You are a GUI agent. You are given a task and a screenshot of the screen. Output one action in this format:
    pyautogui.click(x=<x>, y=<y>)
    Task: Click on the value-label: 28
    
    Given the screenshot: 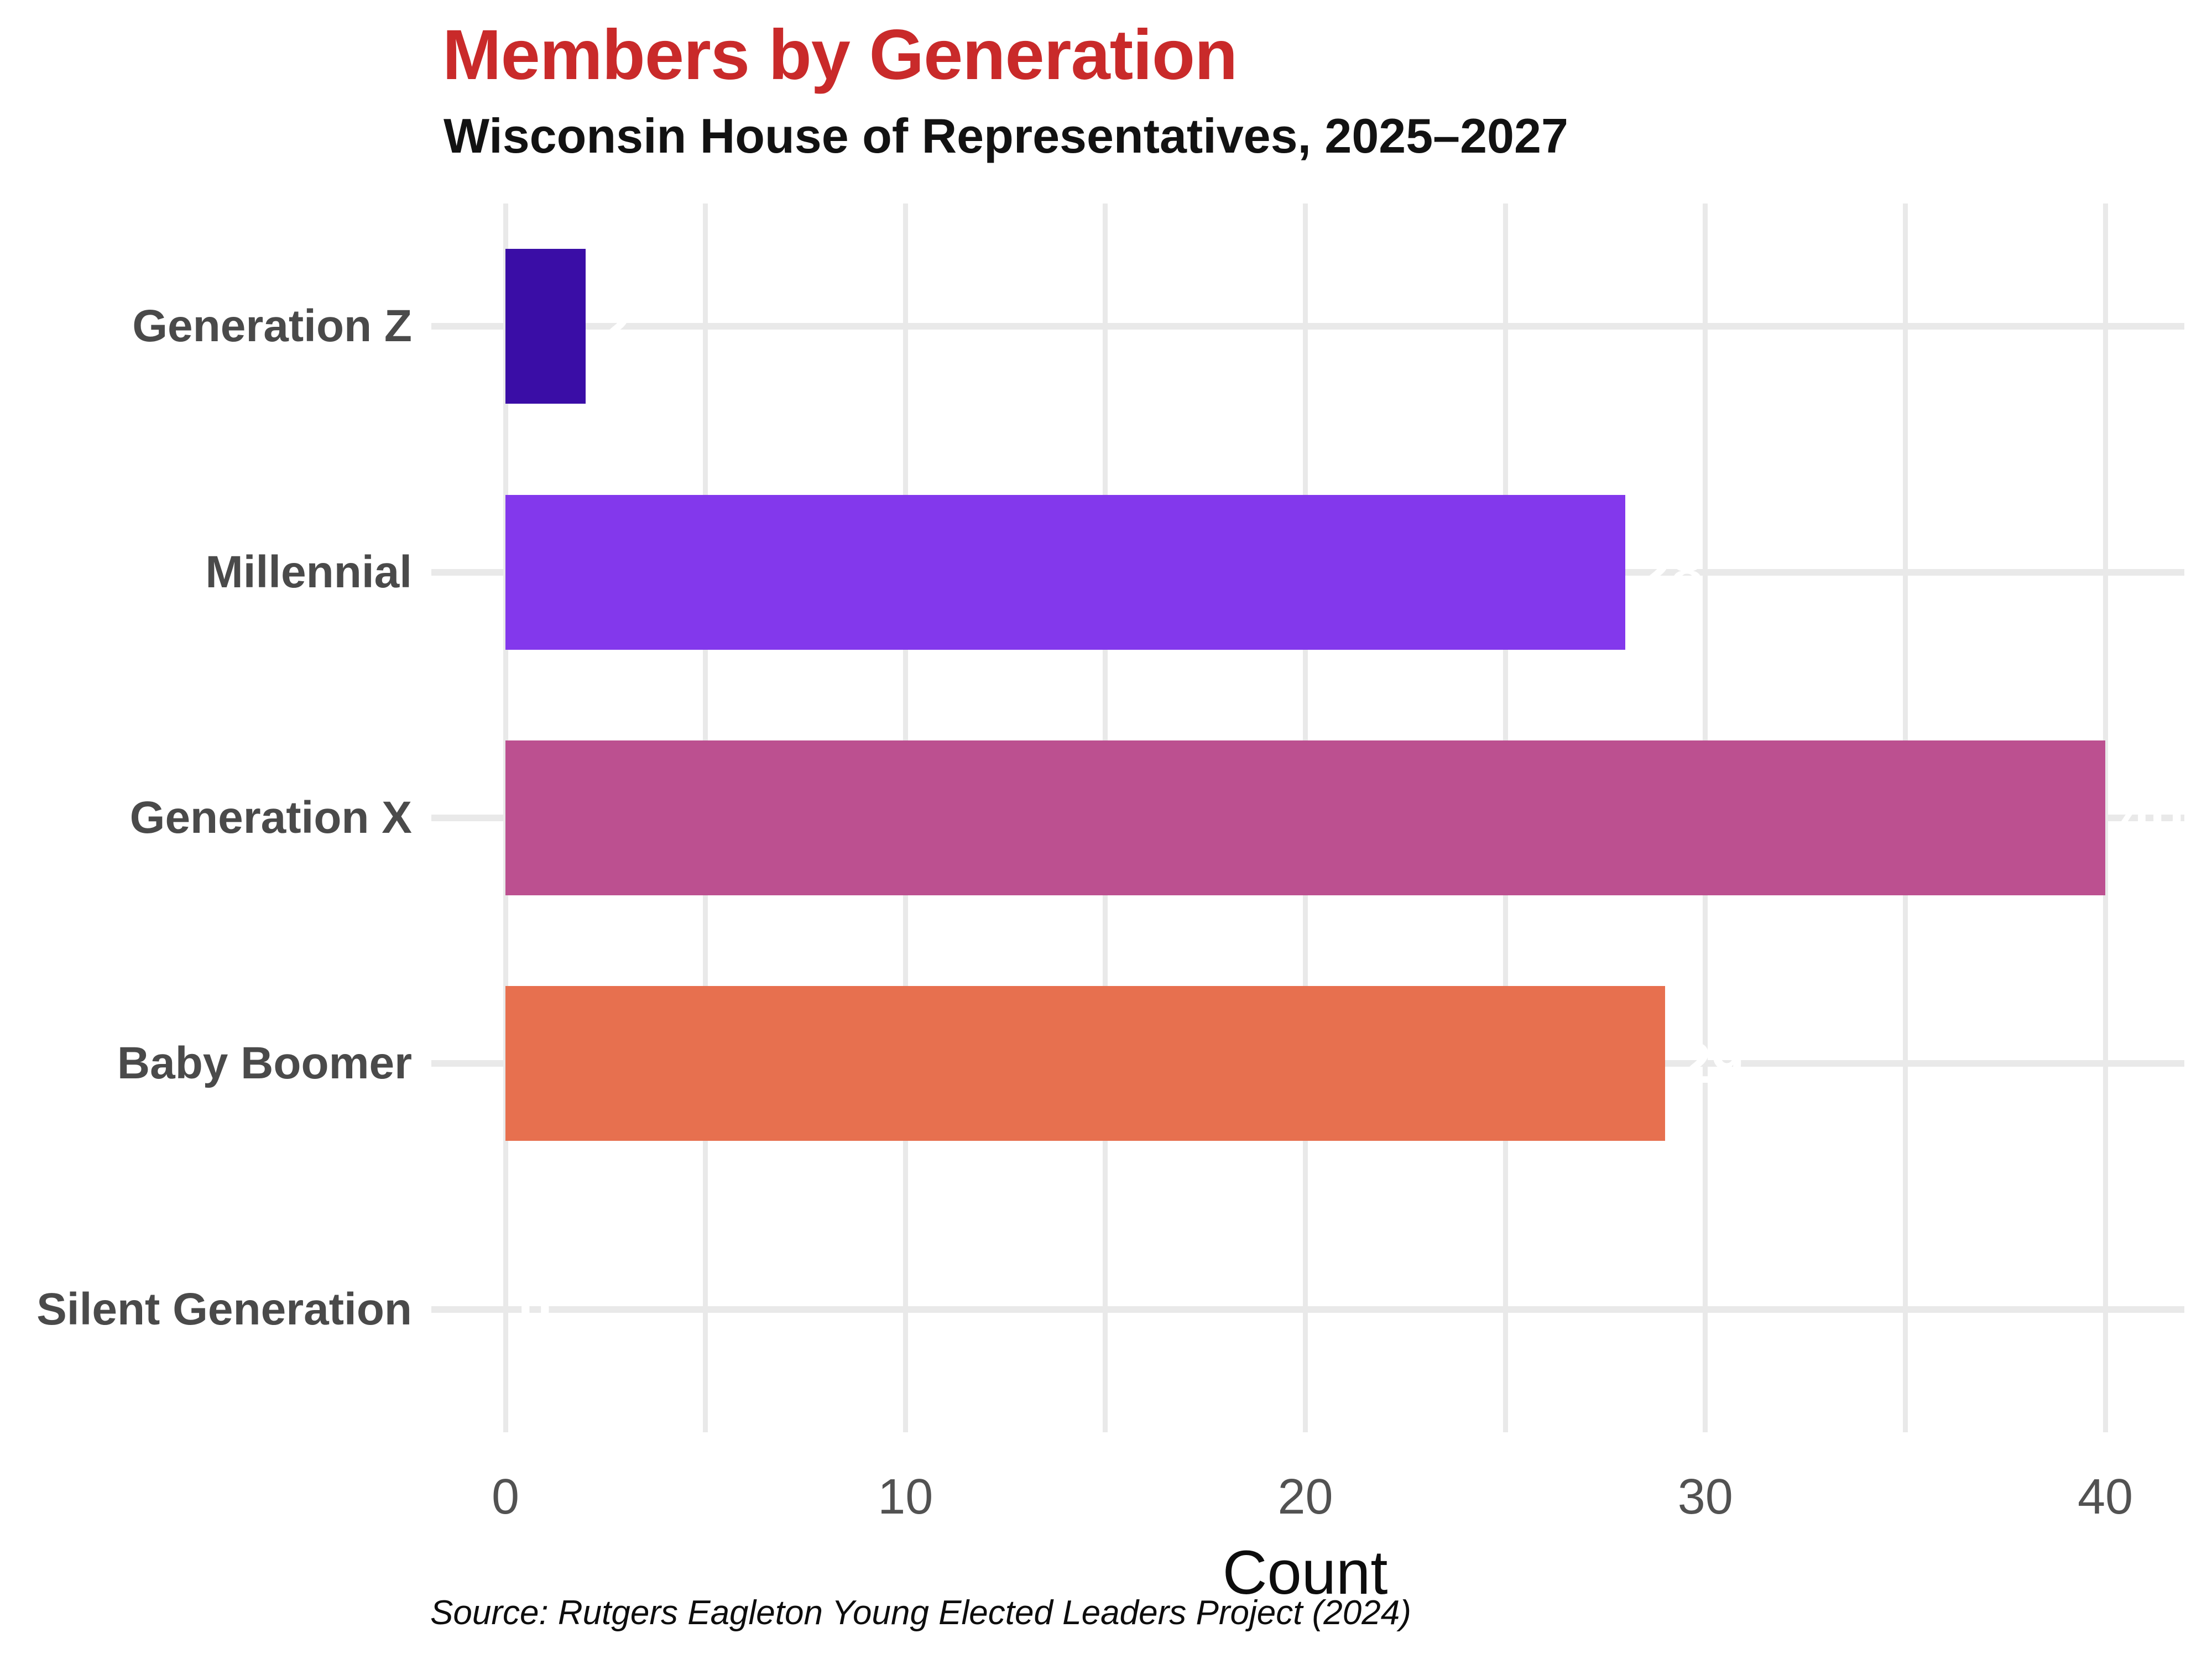 What is the action you would take?
    pyautogui.click(x=1671, y=572)
    